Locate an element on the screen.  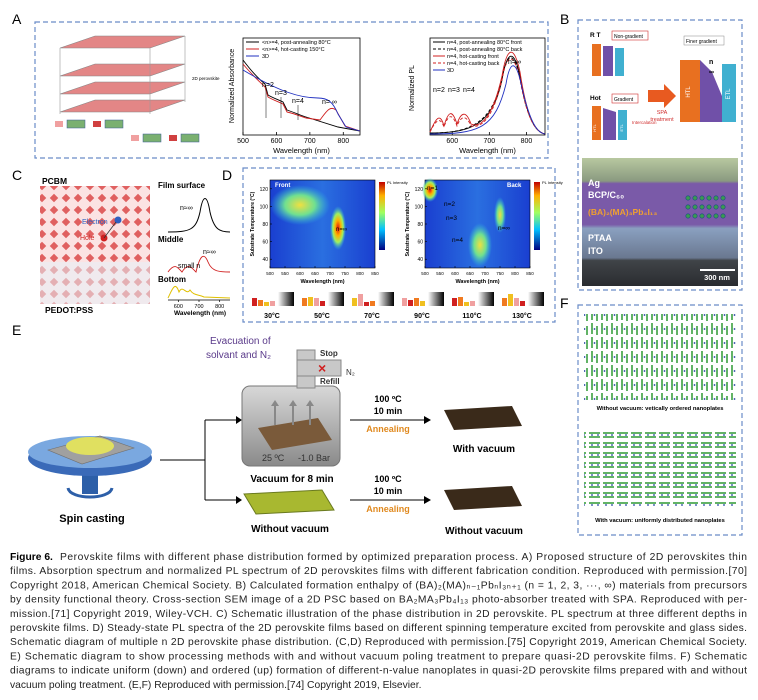
precursor-drop is located at coordinates (90, 446).